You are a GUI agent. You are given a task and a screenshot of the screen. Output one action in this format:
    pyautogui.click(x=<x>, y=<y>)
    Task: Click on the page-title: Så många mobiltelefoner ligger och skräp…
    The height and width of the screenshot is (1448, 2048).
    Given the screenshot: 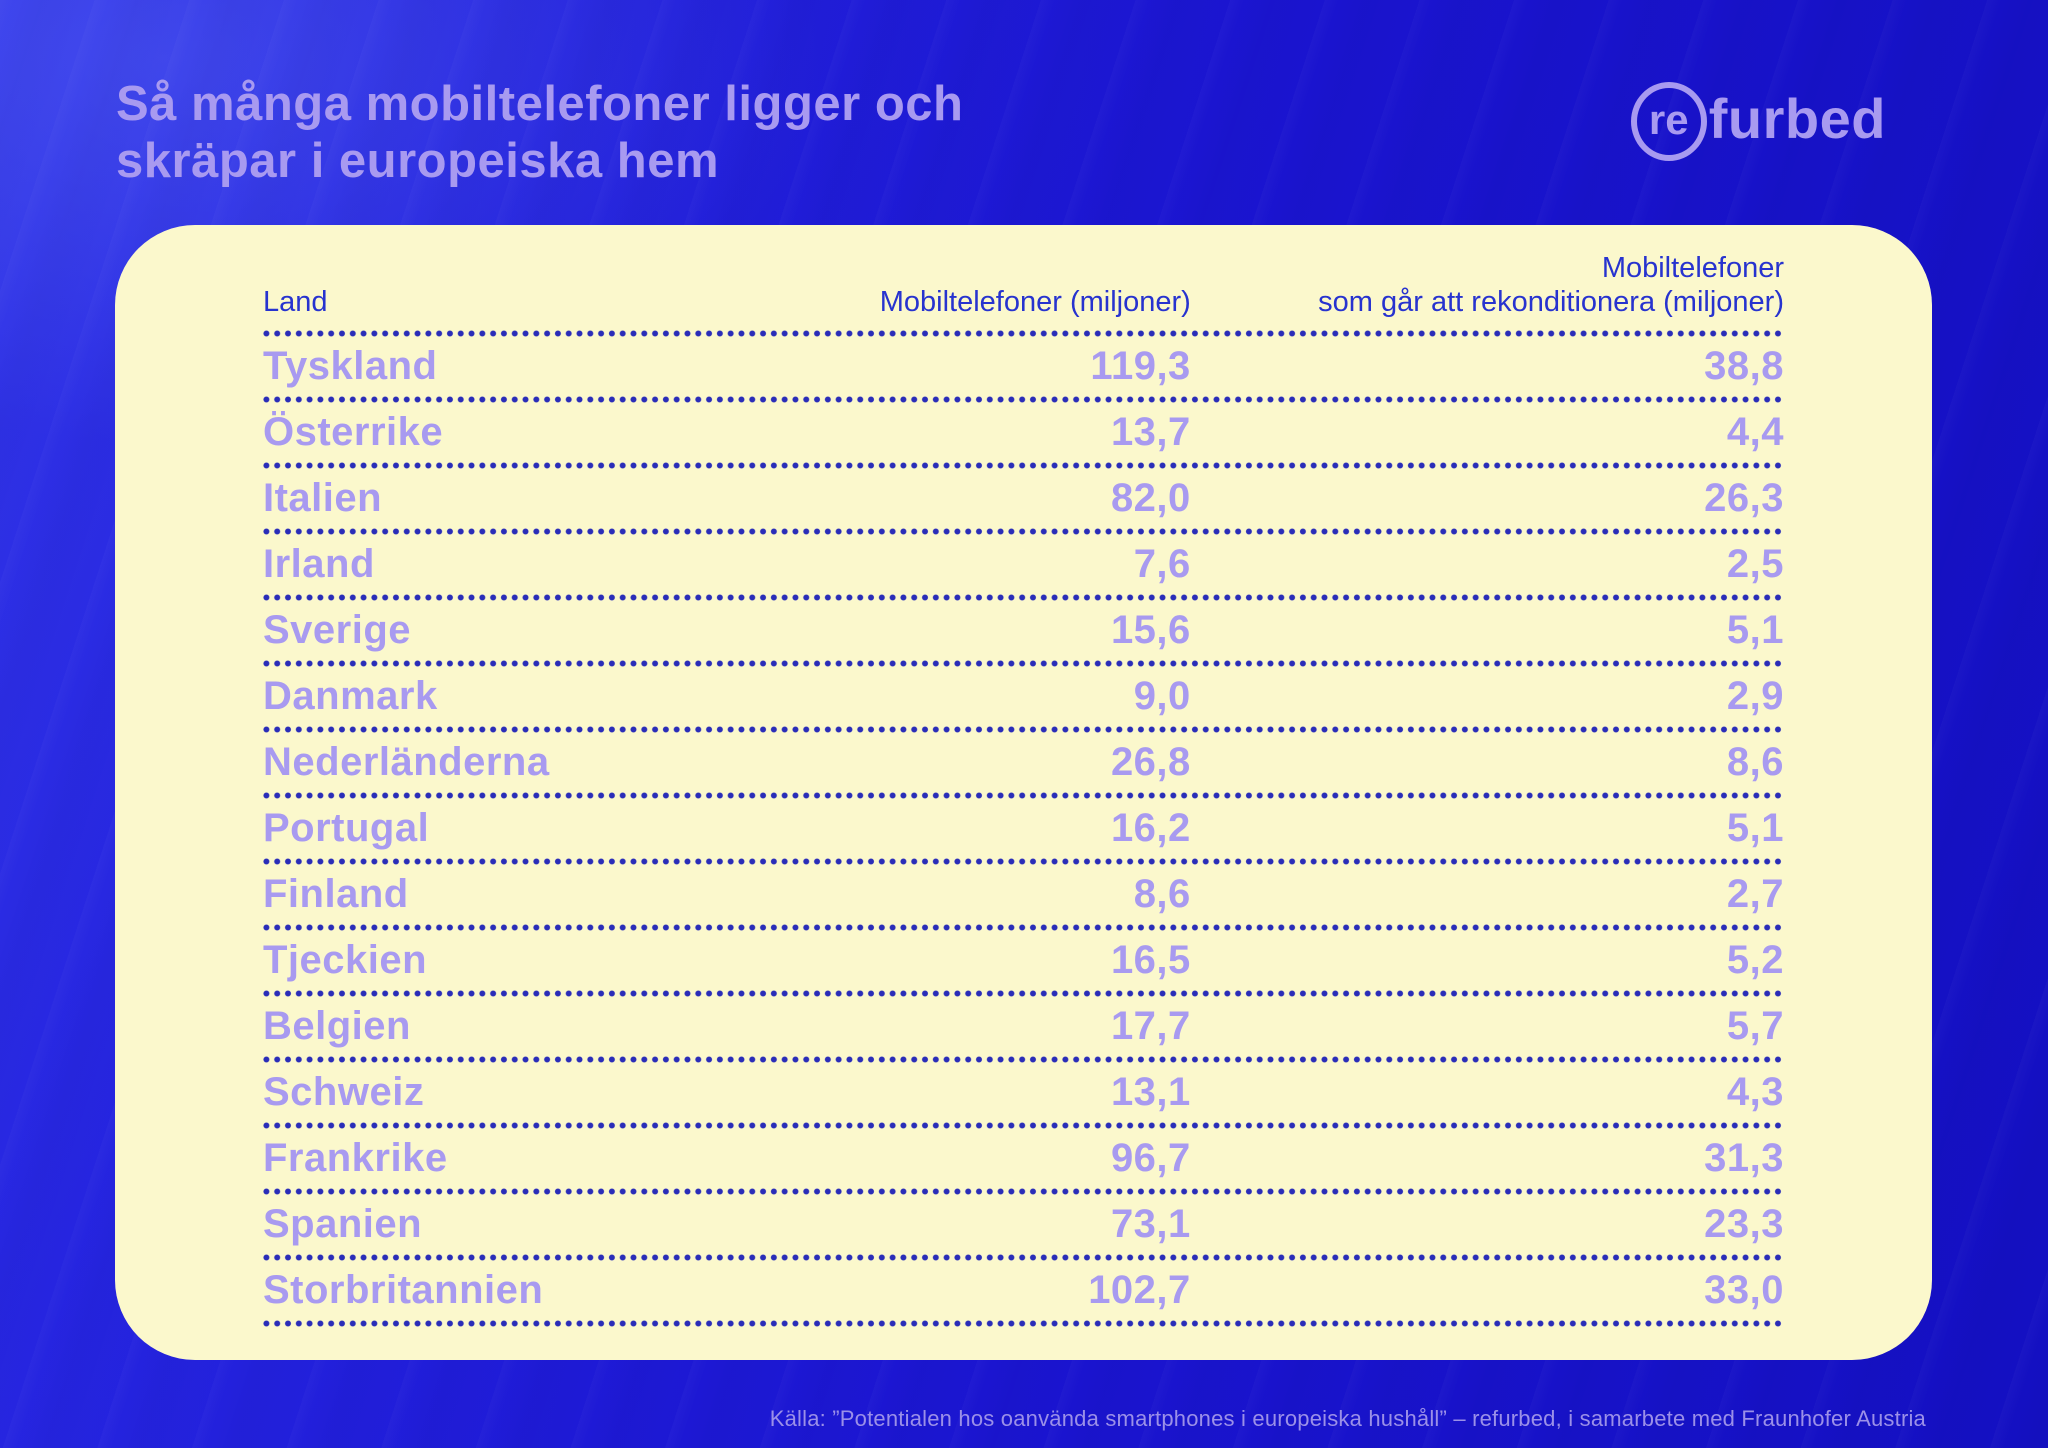 What is the action you would take?
    pyautogui.click(x=539, y=133)
    